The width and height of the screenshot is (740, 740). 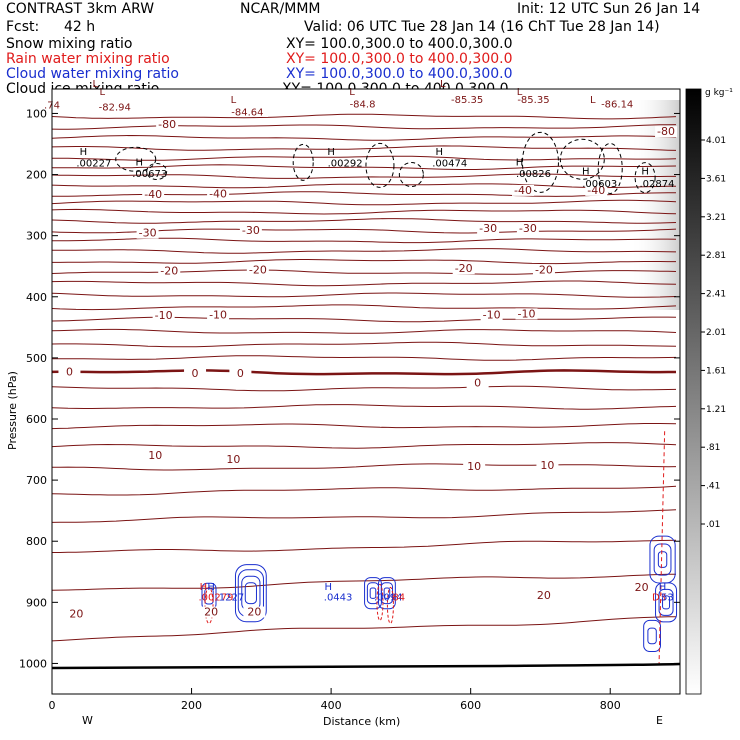 I want to click on field-cloud-name: Cloud water mixing ratio, so click(x=92, y=74).